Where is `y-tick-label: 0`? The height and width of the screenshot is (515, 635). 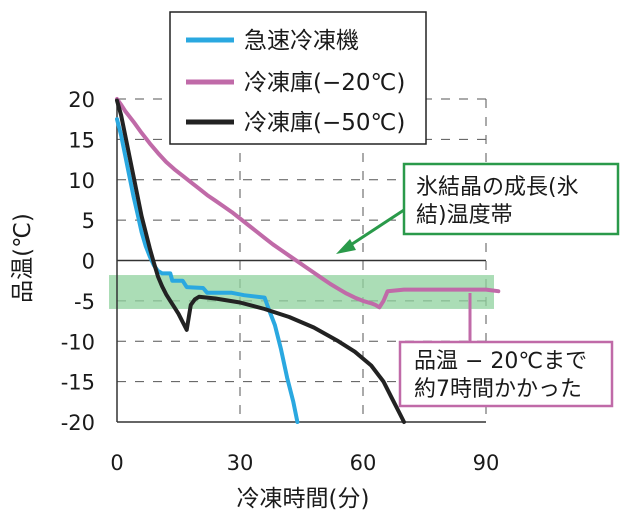
y-tick-label: 0 is located at coordinates (88, 262).